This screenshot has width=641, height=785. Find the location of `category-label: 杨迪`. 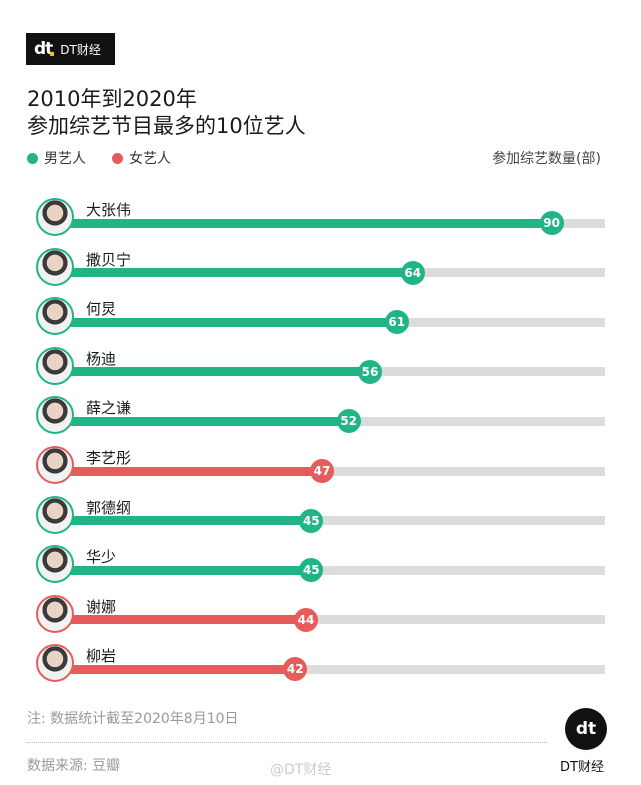

category-label: 杨迪 is located at coordinates (101, 358).